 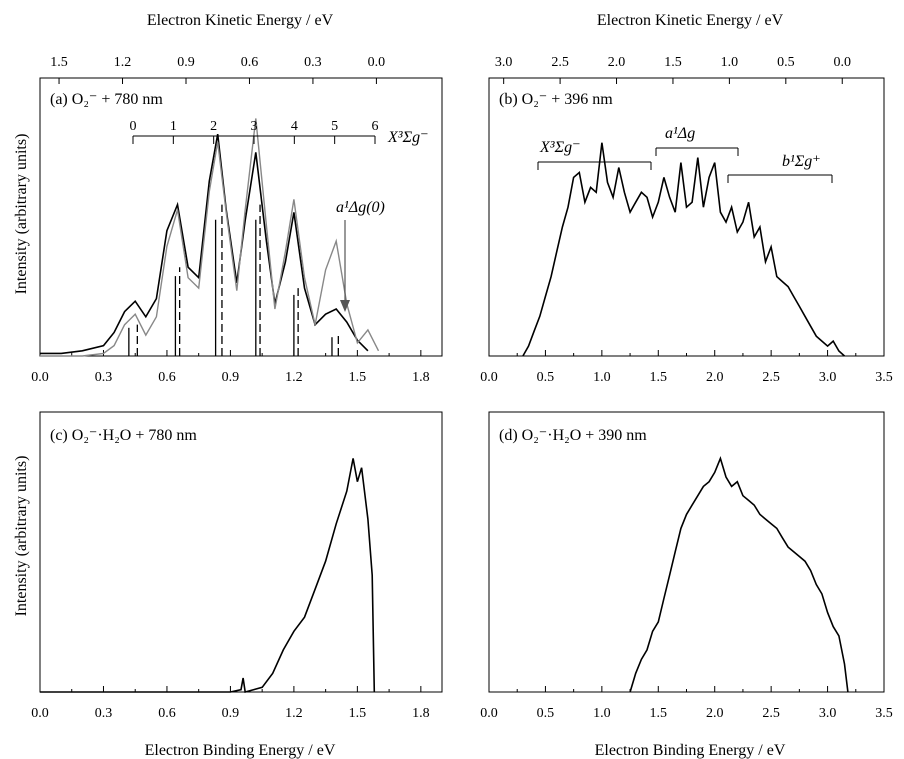 What do you see at coordinates (560, 62) in the screenshot?
I see `x2-tick-label: 2.5` at bounding box center [560, 62].